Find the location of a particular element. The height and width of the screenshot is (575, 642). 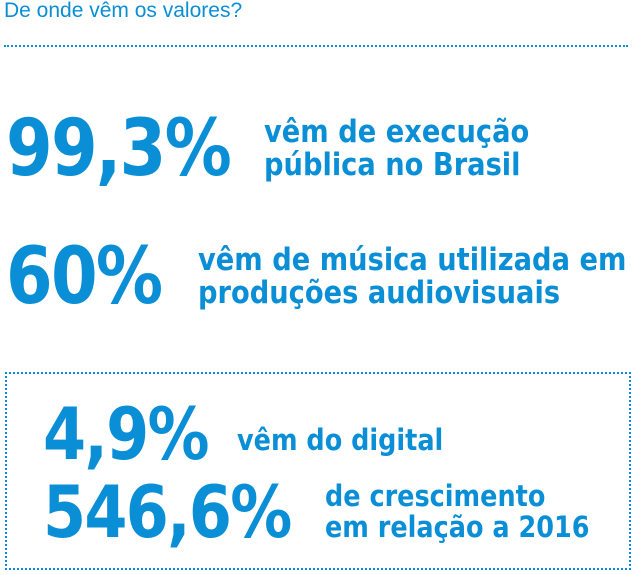

stat-value: 546,6% is located at coordinates (167, 512).